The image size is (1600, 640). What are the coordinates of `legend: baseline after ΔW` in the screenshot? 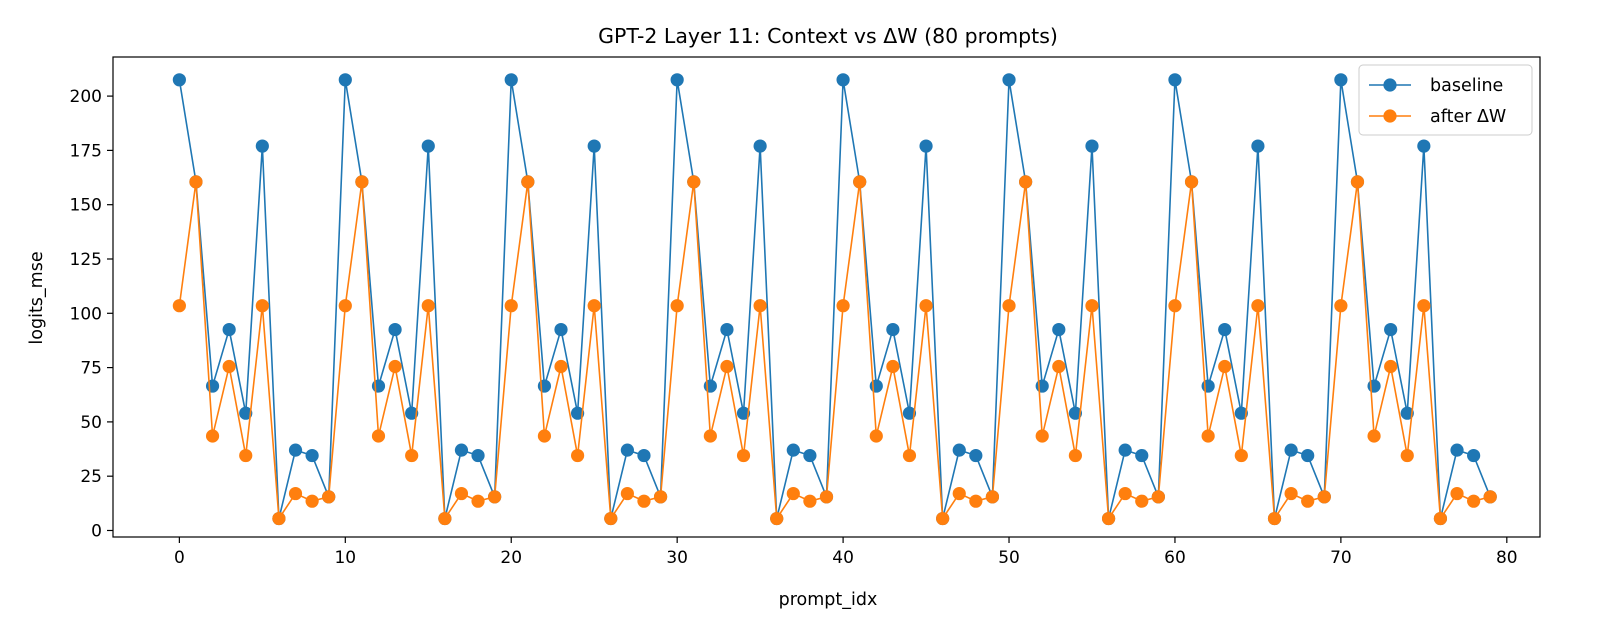 It's located at (1445, 100).